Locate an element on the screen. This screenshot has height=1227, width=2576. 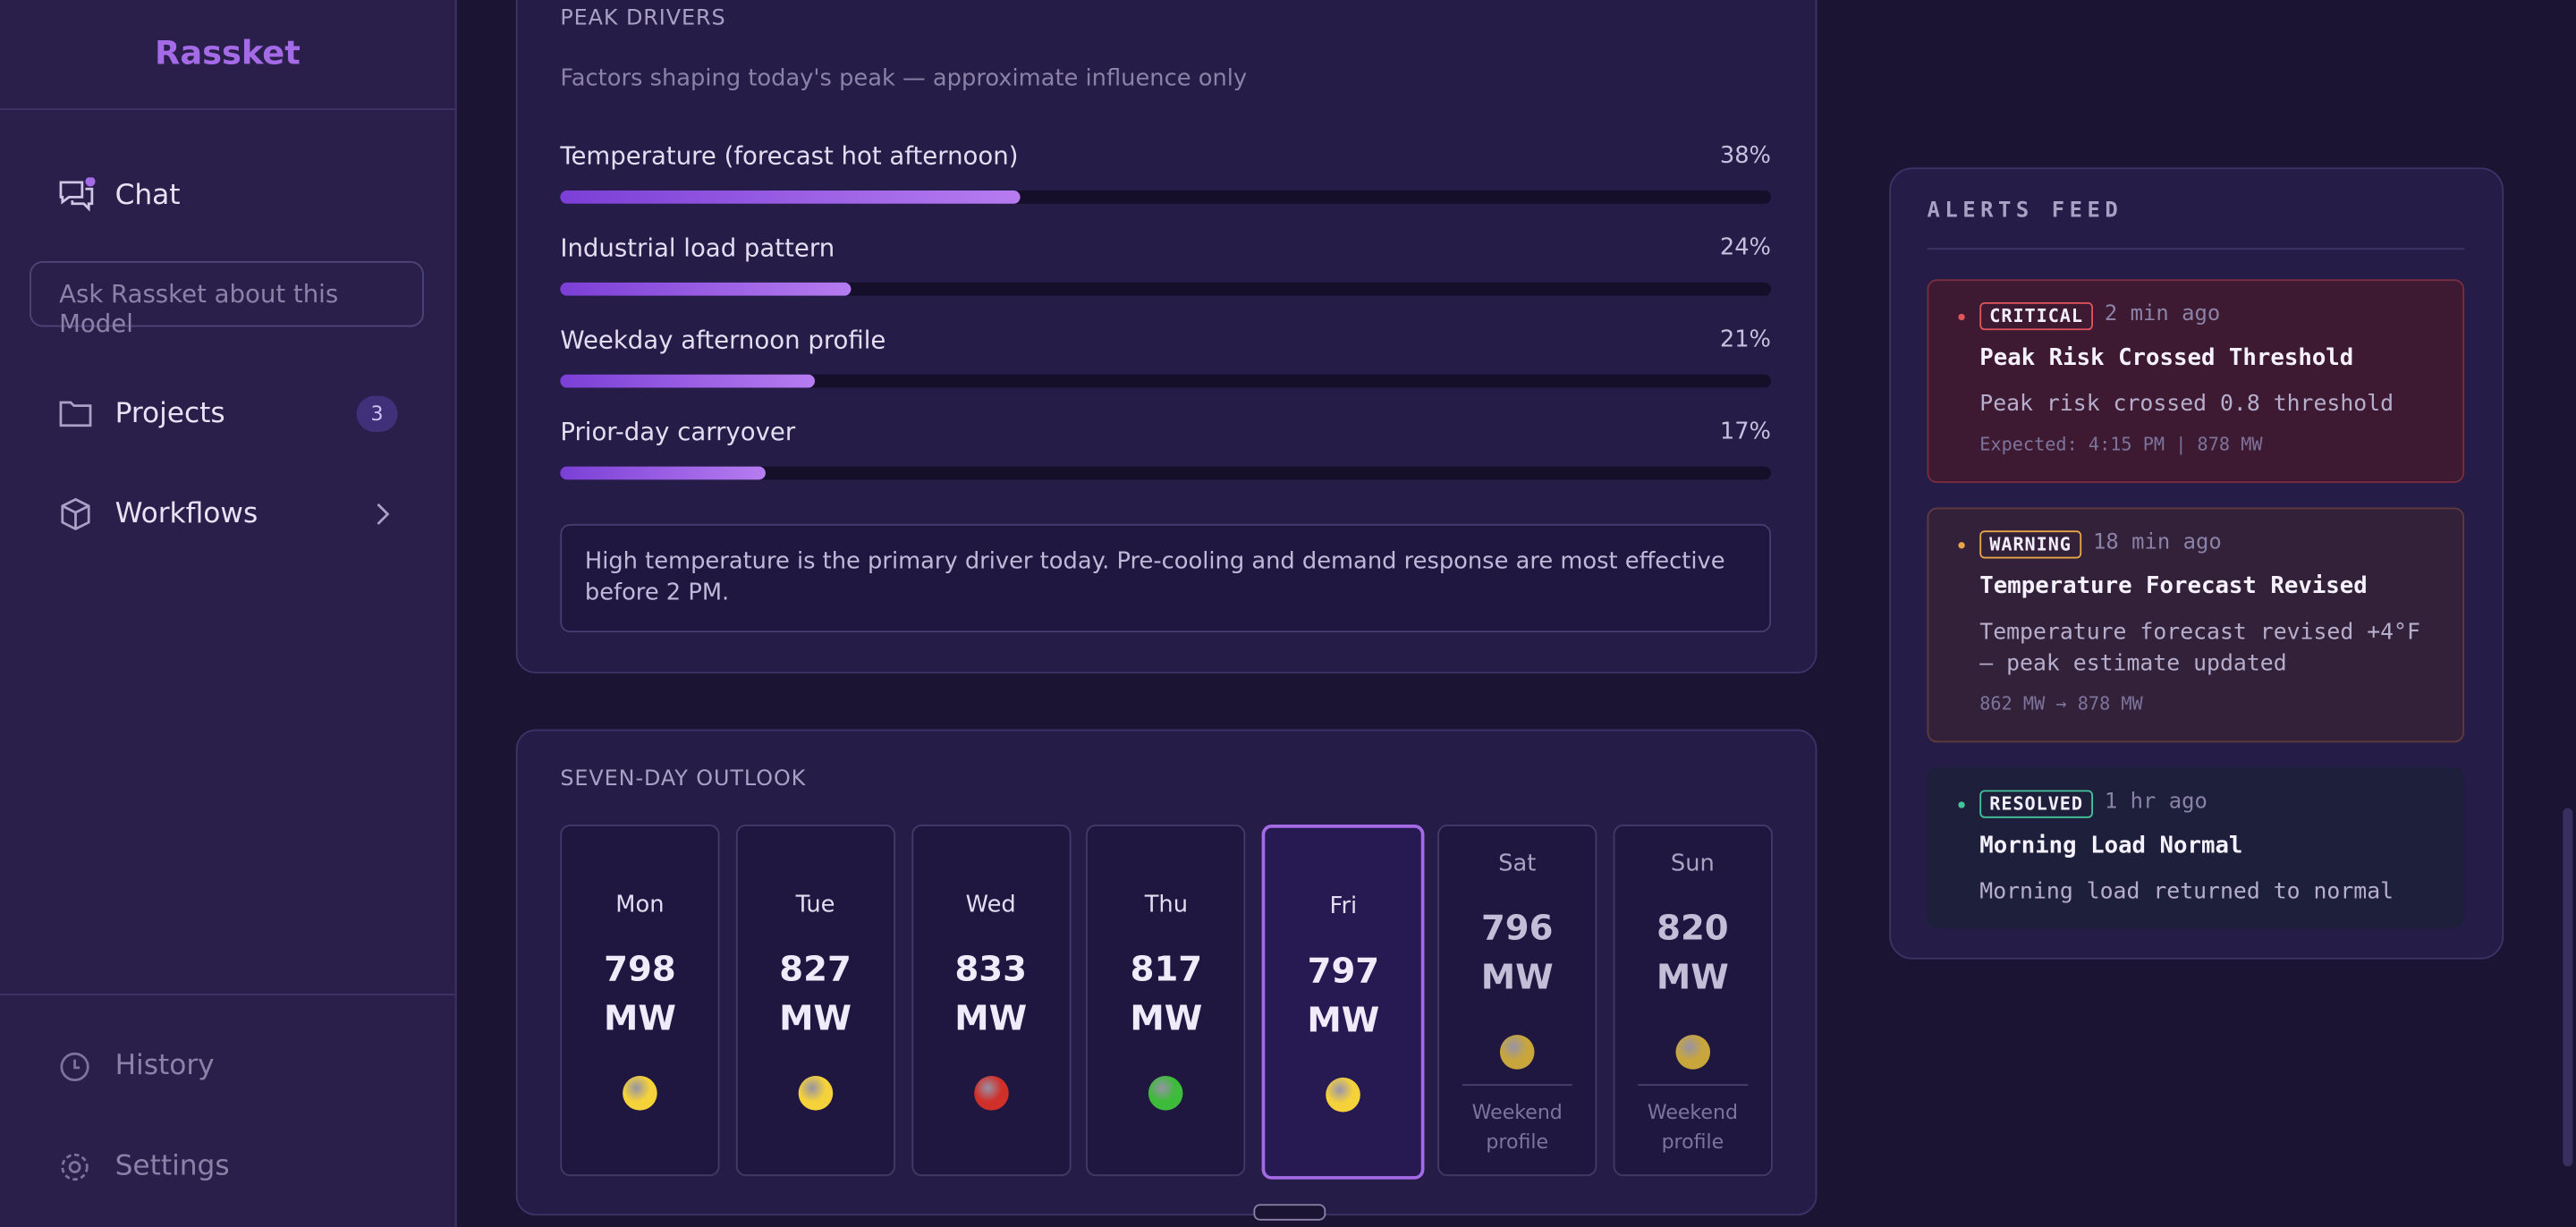
day-card: Mon 798 MW is located at coordinates (640, 1001).